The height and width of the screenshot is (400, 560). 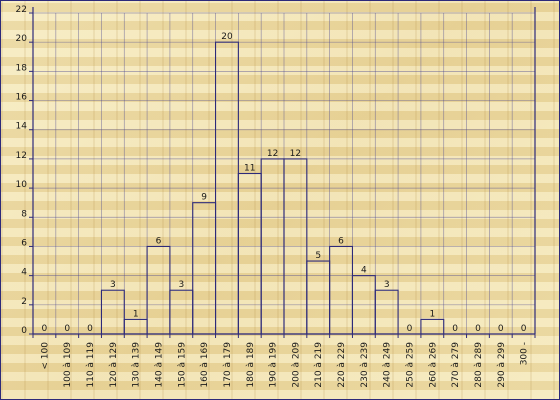 What do you see at coordinates (388, 365) in the screenshot?
I see `x-tick-label: 240 à 249` at bounding box center [388, 365].